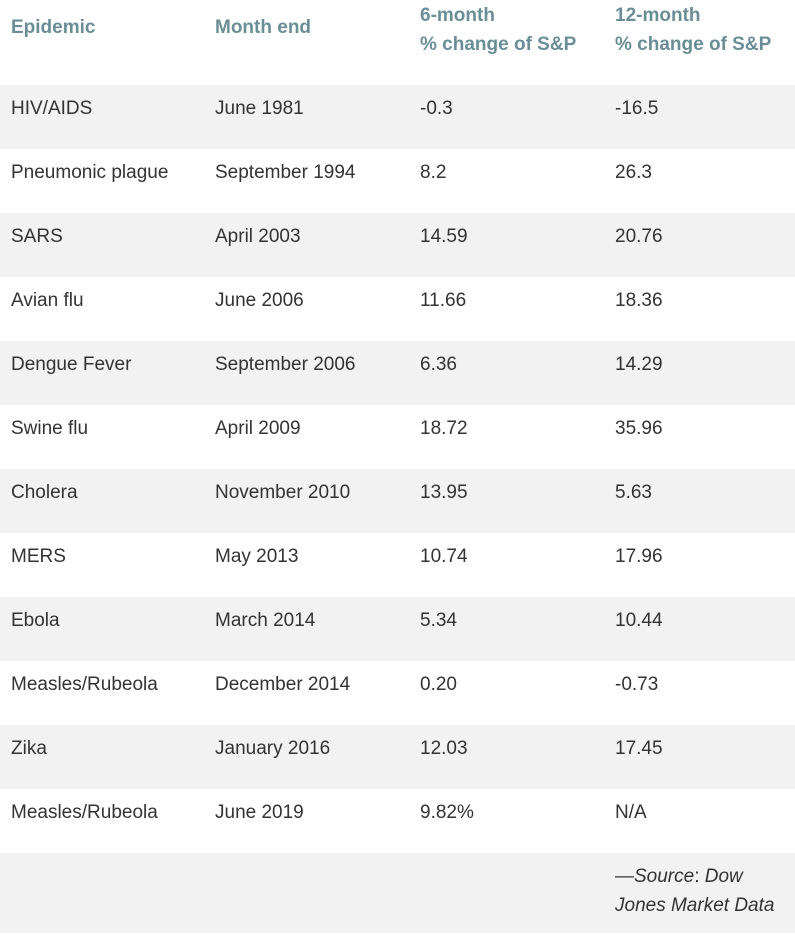  Describe the element at coordinates (444, 492) in the screenshot. I see `cell-six-month: 13.95` at that location.